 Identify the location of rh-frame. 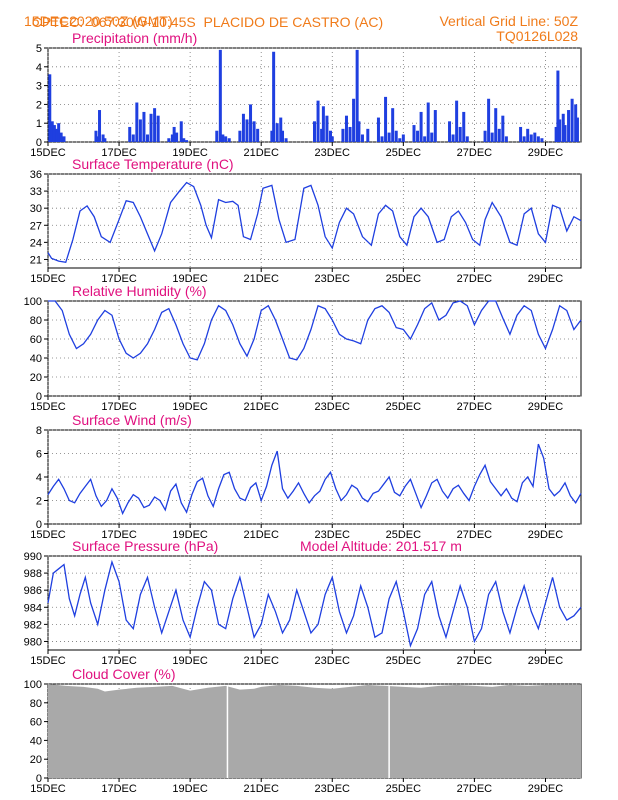
(314, 348).